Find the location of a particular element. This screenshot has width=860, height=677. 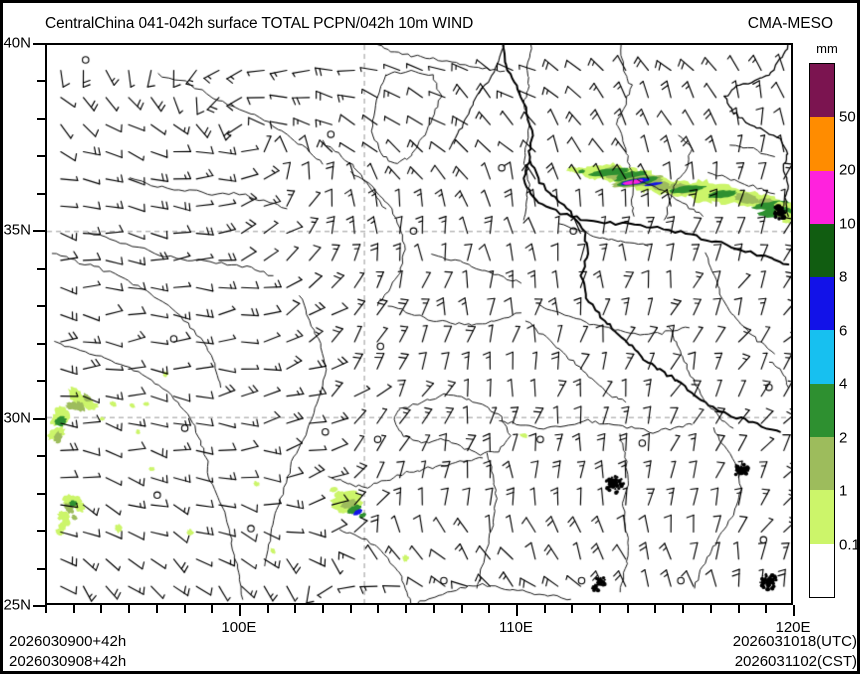

colorbar is located at coordinates (822, 330).